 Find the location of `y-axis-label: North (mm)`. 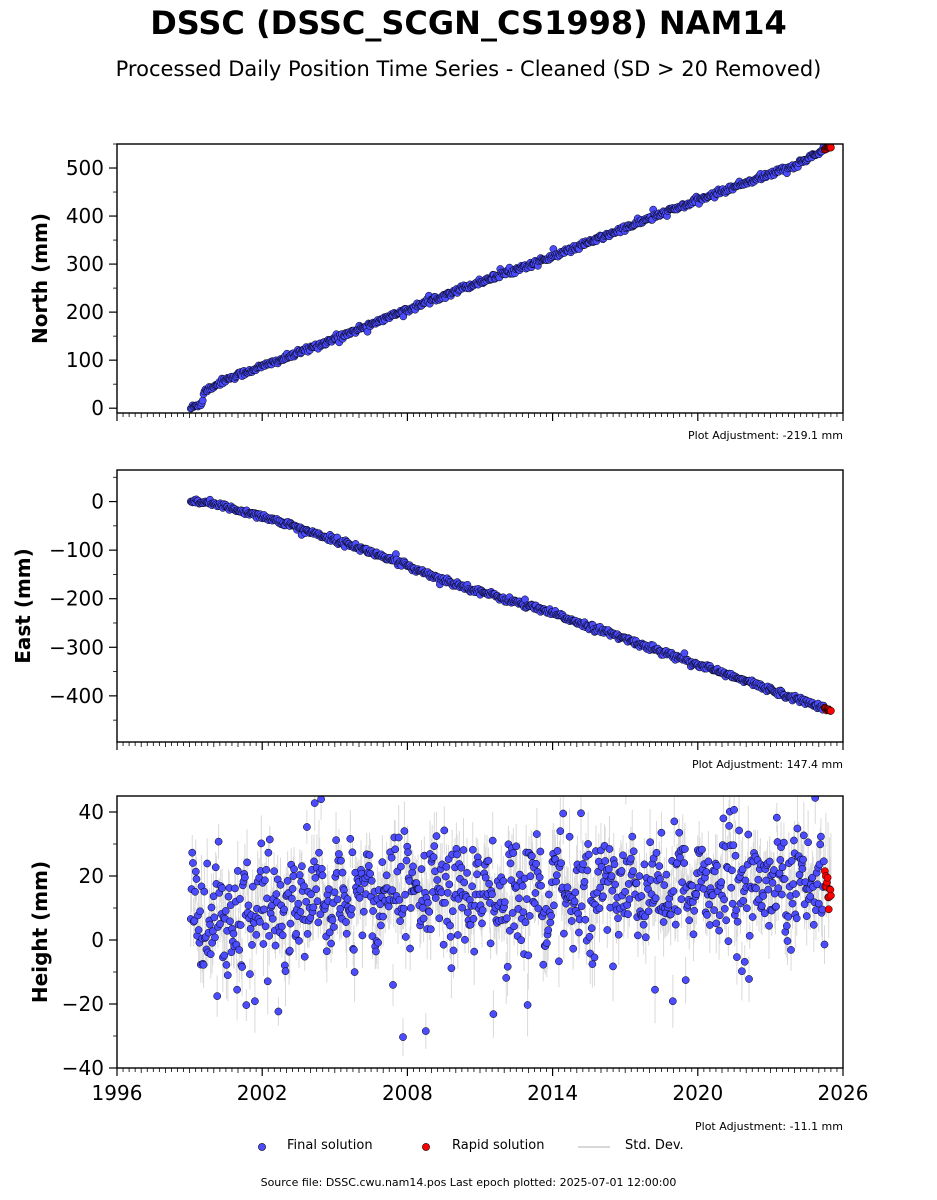

y-axis-label: North (mm) is located at coordinates (40, 278).